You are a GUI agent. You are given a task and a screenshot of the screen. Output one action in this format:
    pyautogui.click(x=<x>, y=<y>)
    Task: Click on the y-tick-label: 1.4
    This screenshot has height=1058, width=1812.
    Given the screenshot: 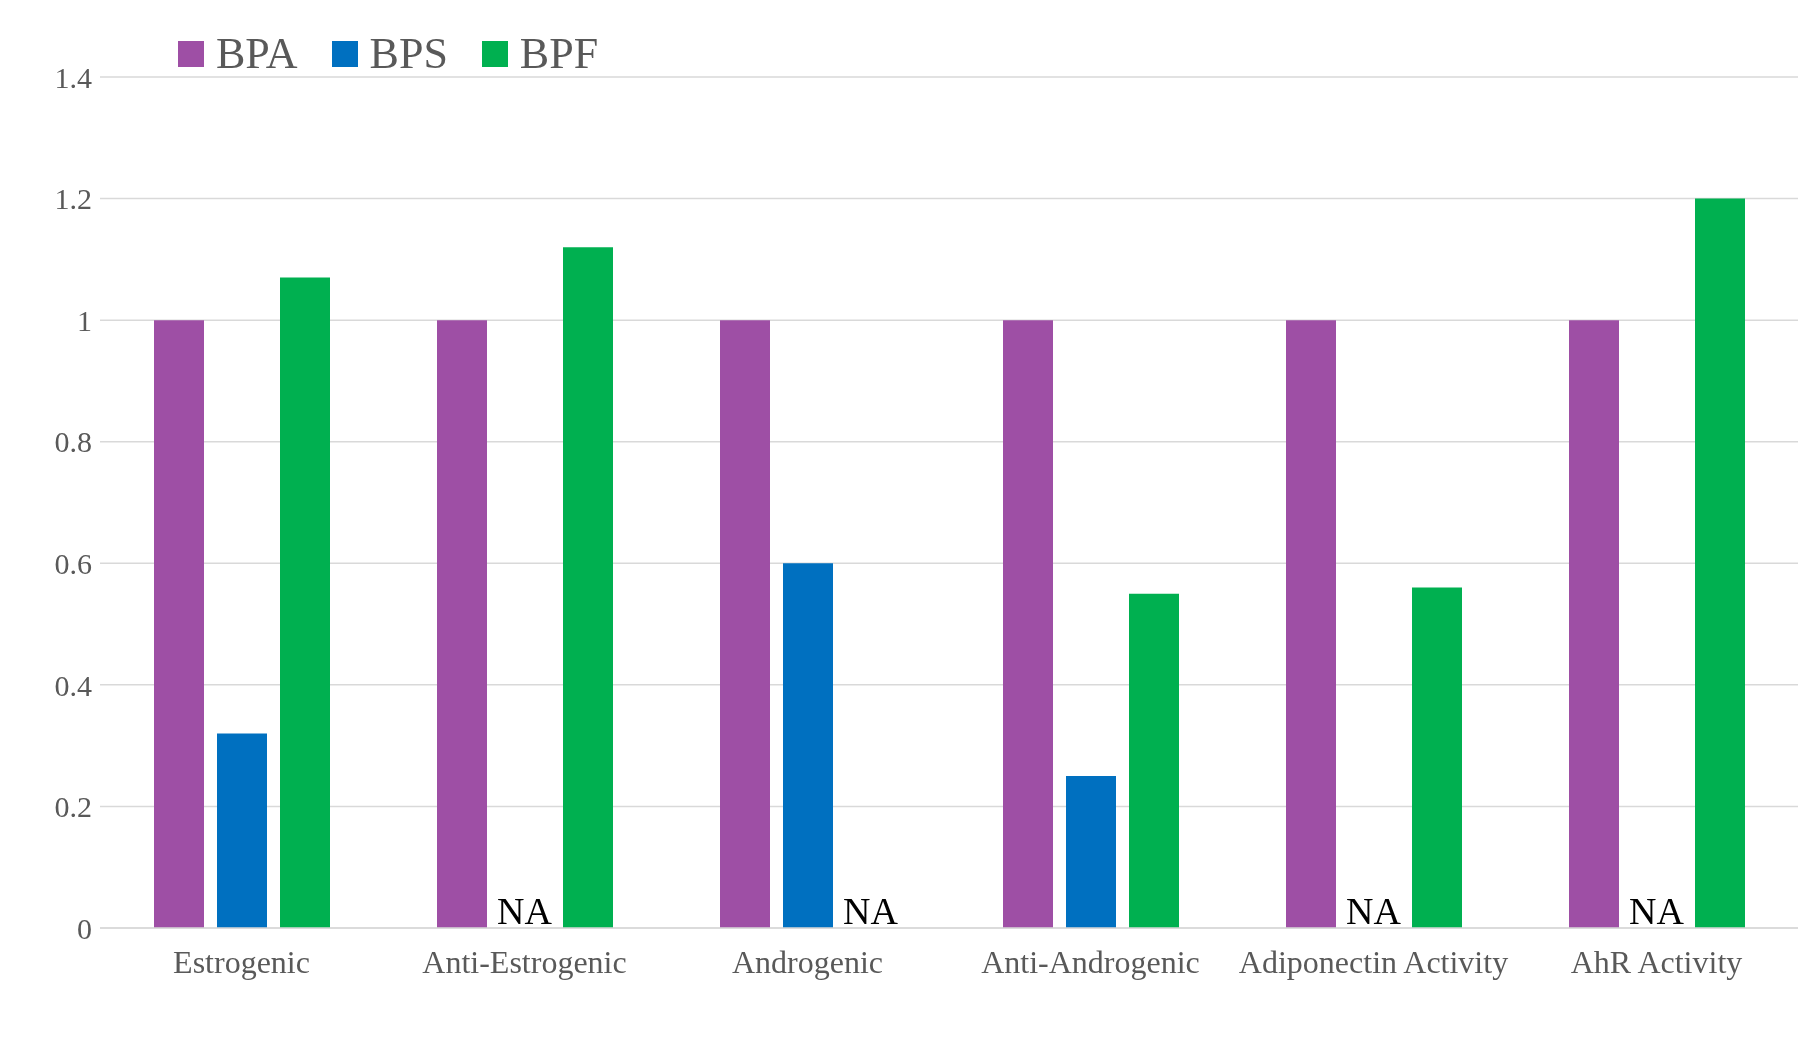 What is the action you would take?
    pyautogui.click(x=73, y=77)
    